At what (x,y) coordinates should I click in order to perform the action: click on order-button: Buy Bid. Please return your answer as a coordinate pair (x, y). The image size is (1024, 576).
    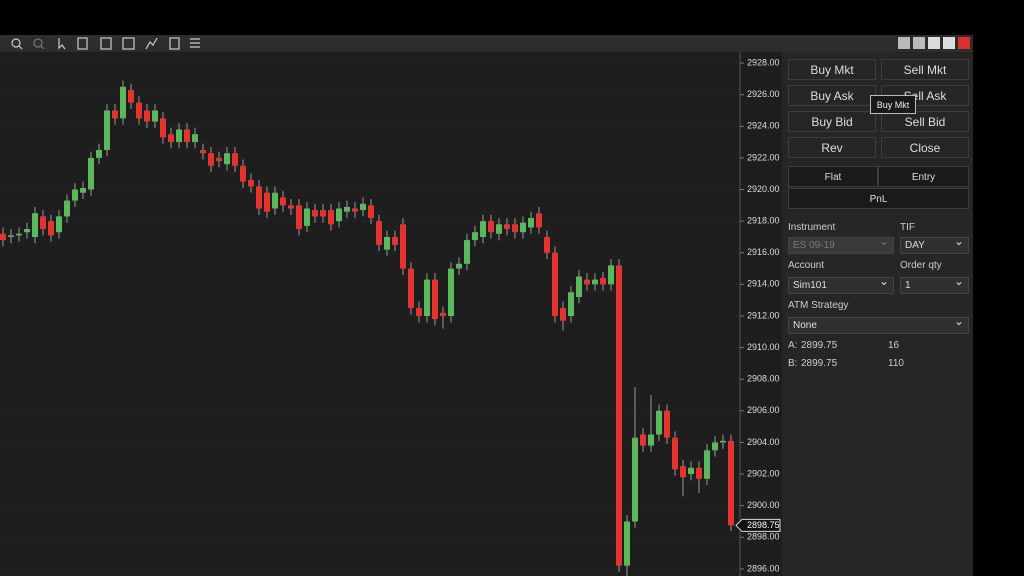
    Looking at the image, I should click on (832, 121).